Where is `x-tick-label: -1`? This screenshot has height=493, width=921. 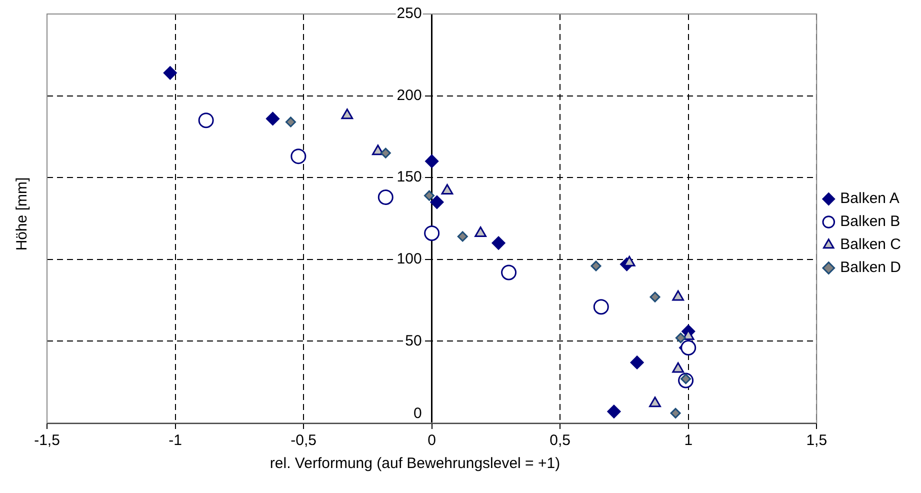 x-tick-label: -1 is located at coordinates (175, 441).